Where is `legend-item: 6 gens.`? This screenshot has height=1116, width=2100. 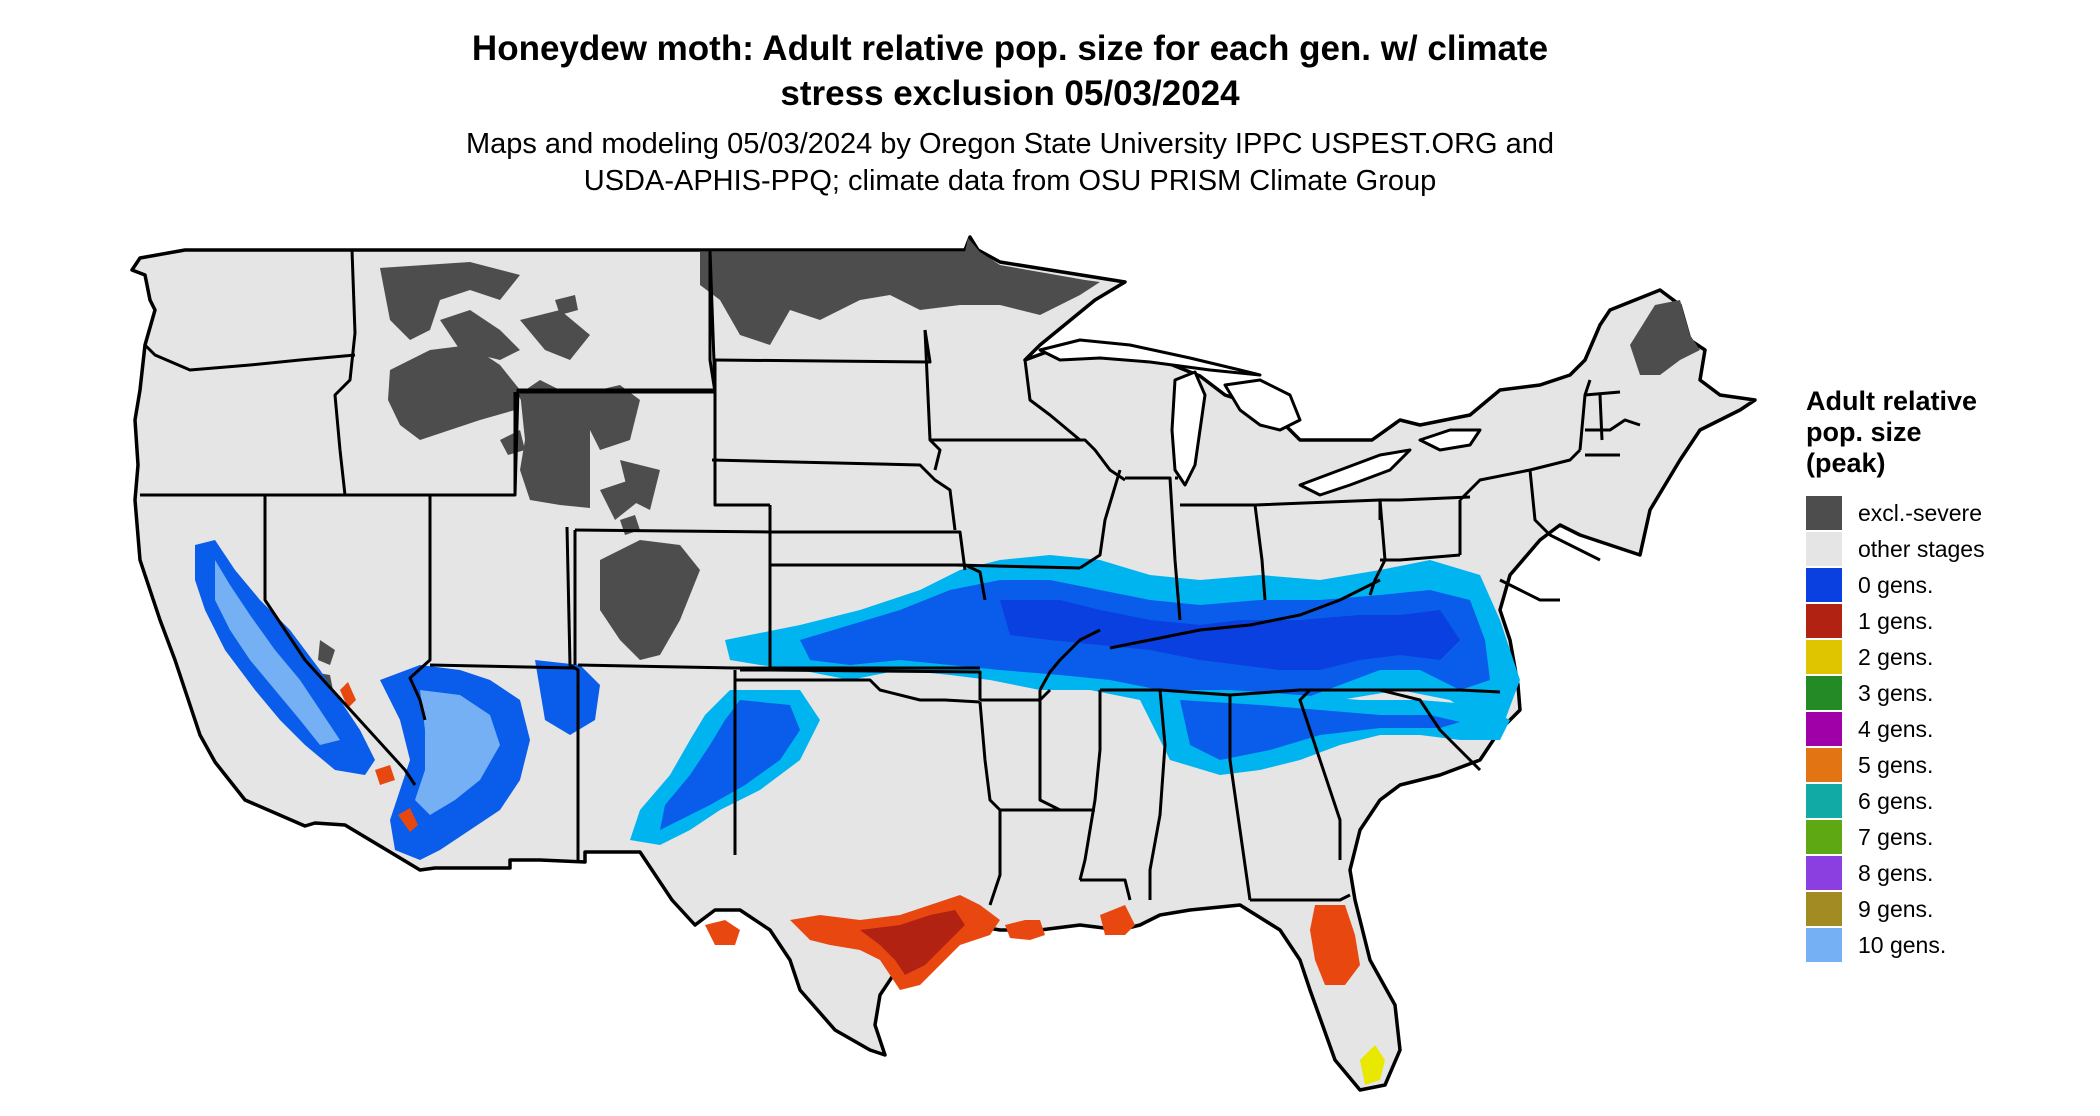 legend-item: 6 gens. is located at coordinates (1946, 801).